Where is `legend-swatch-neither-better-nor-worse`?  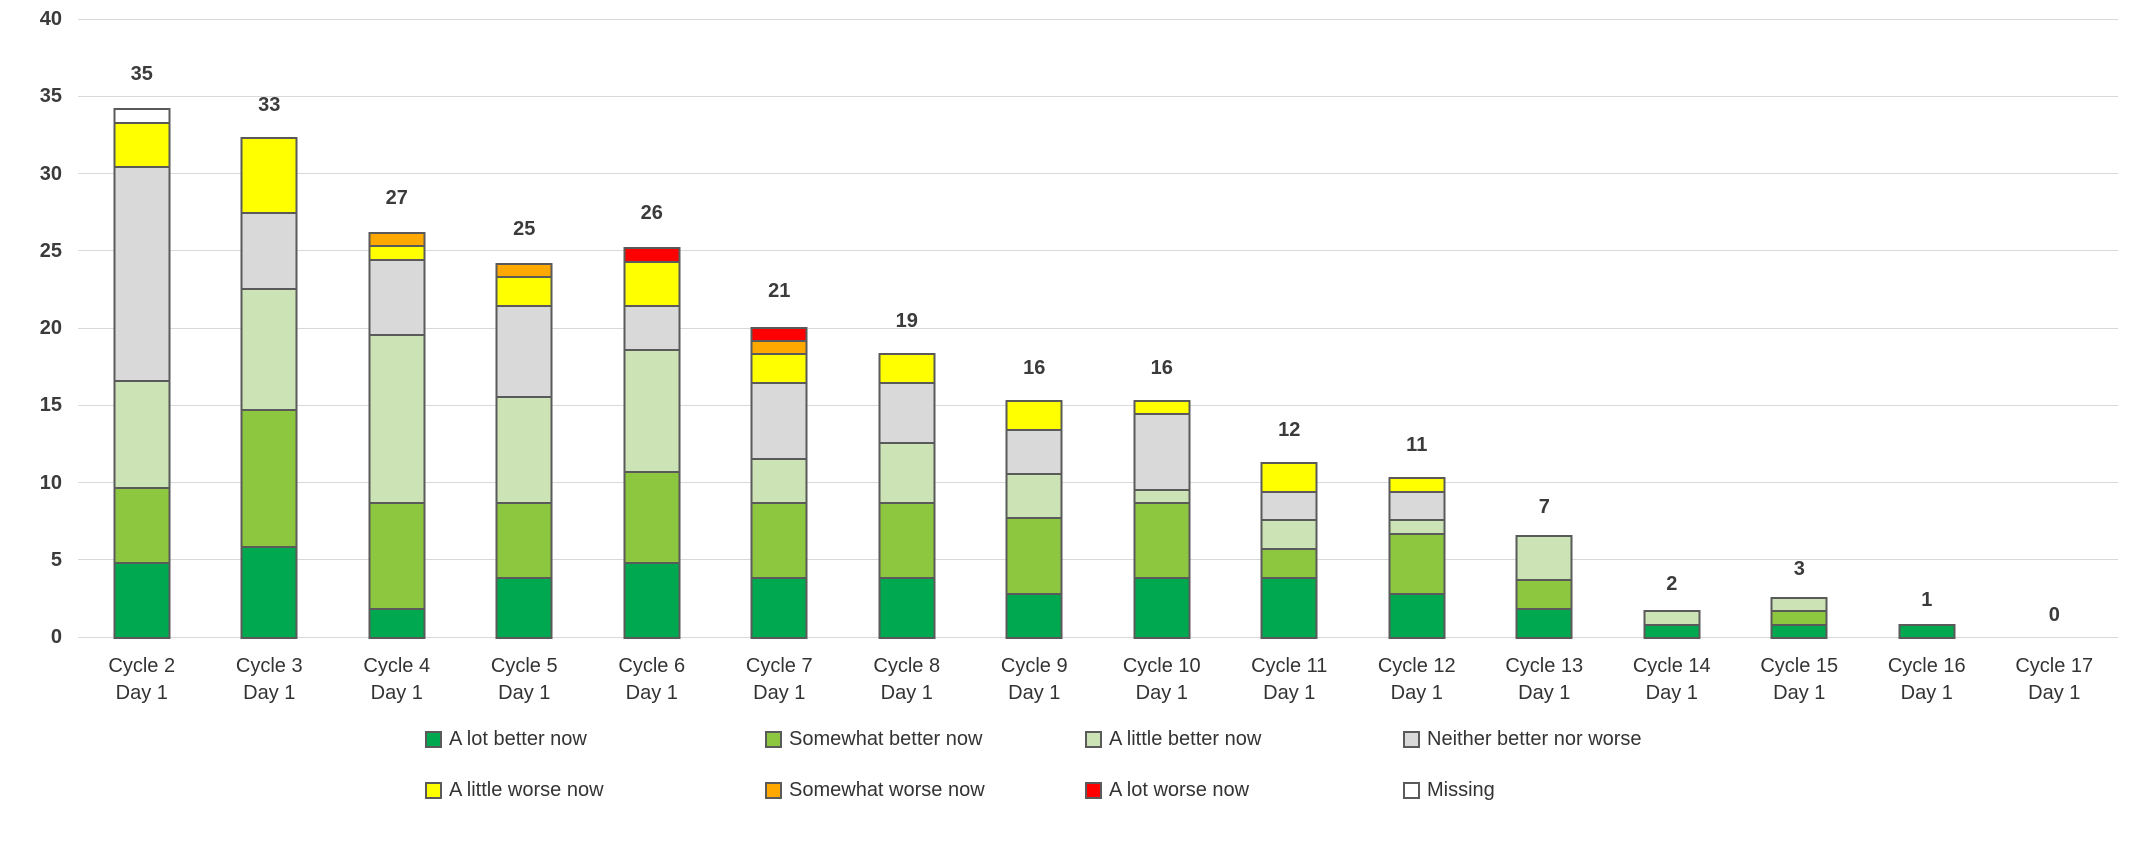 legend-swatch-neither-better-nor-worse is located at coordinates (1411, 739).